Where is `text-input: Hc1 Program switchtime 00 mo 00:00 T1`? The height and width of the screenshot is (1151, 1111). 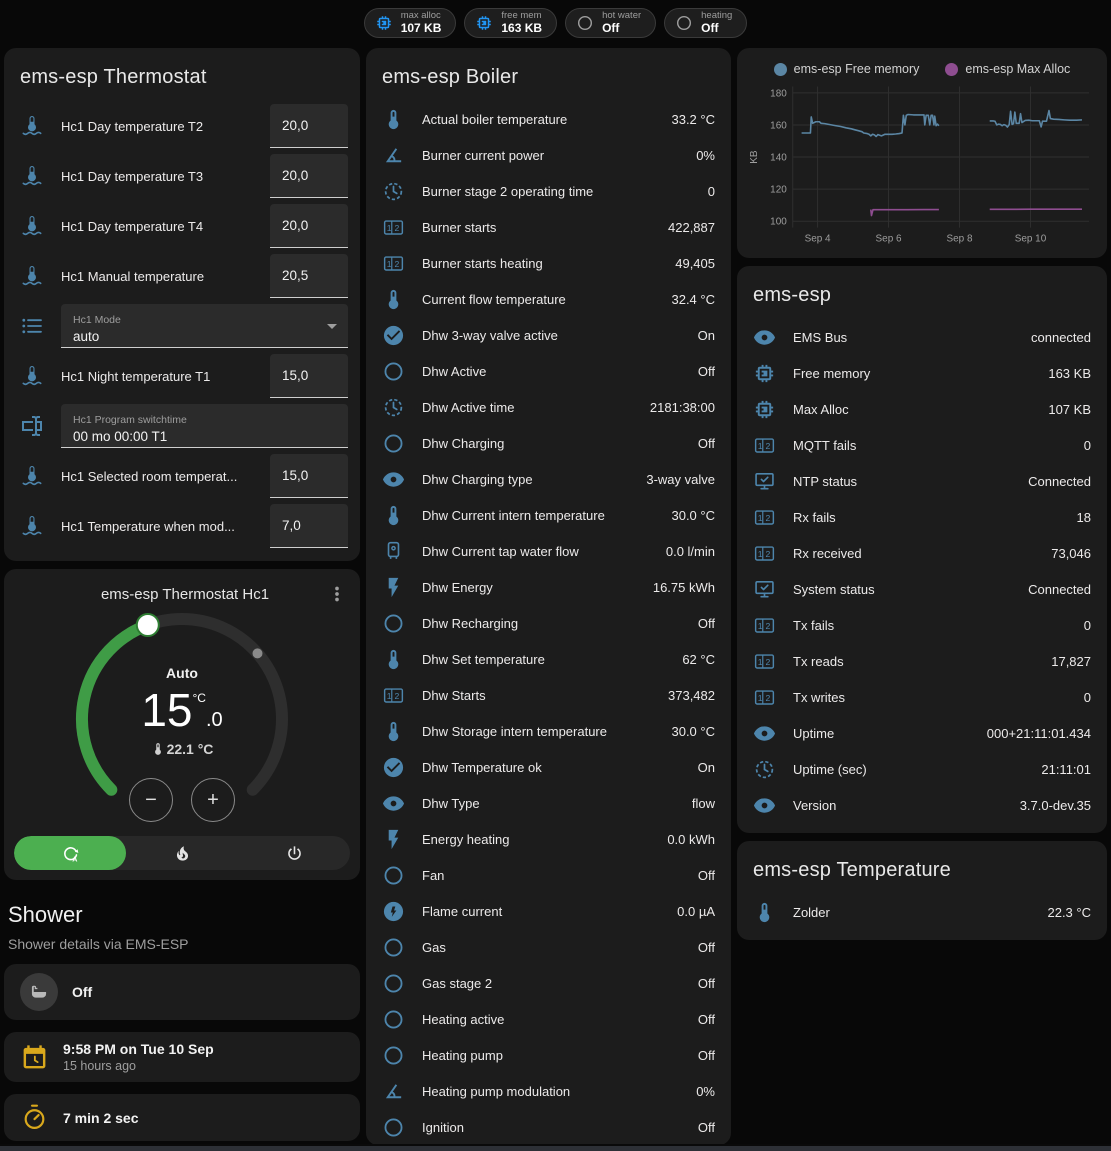
text-input: Hc1 Program switchtime 00 mo 00:00 T1 is located at coordinates (204, 426).